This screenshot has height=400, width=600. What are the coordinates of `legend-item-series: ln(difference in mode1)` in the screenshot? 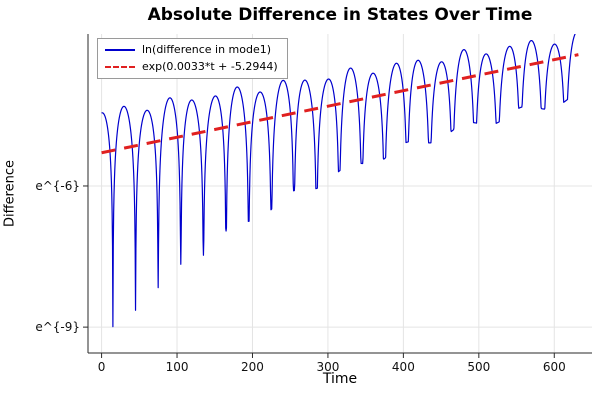 It's located at (191, 49).